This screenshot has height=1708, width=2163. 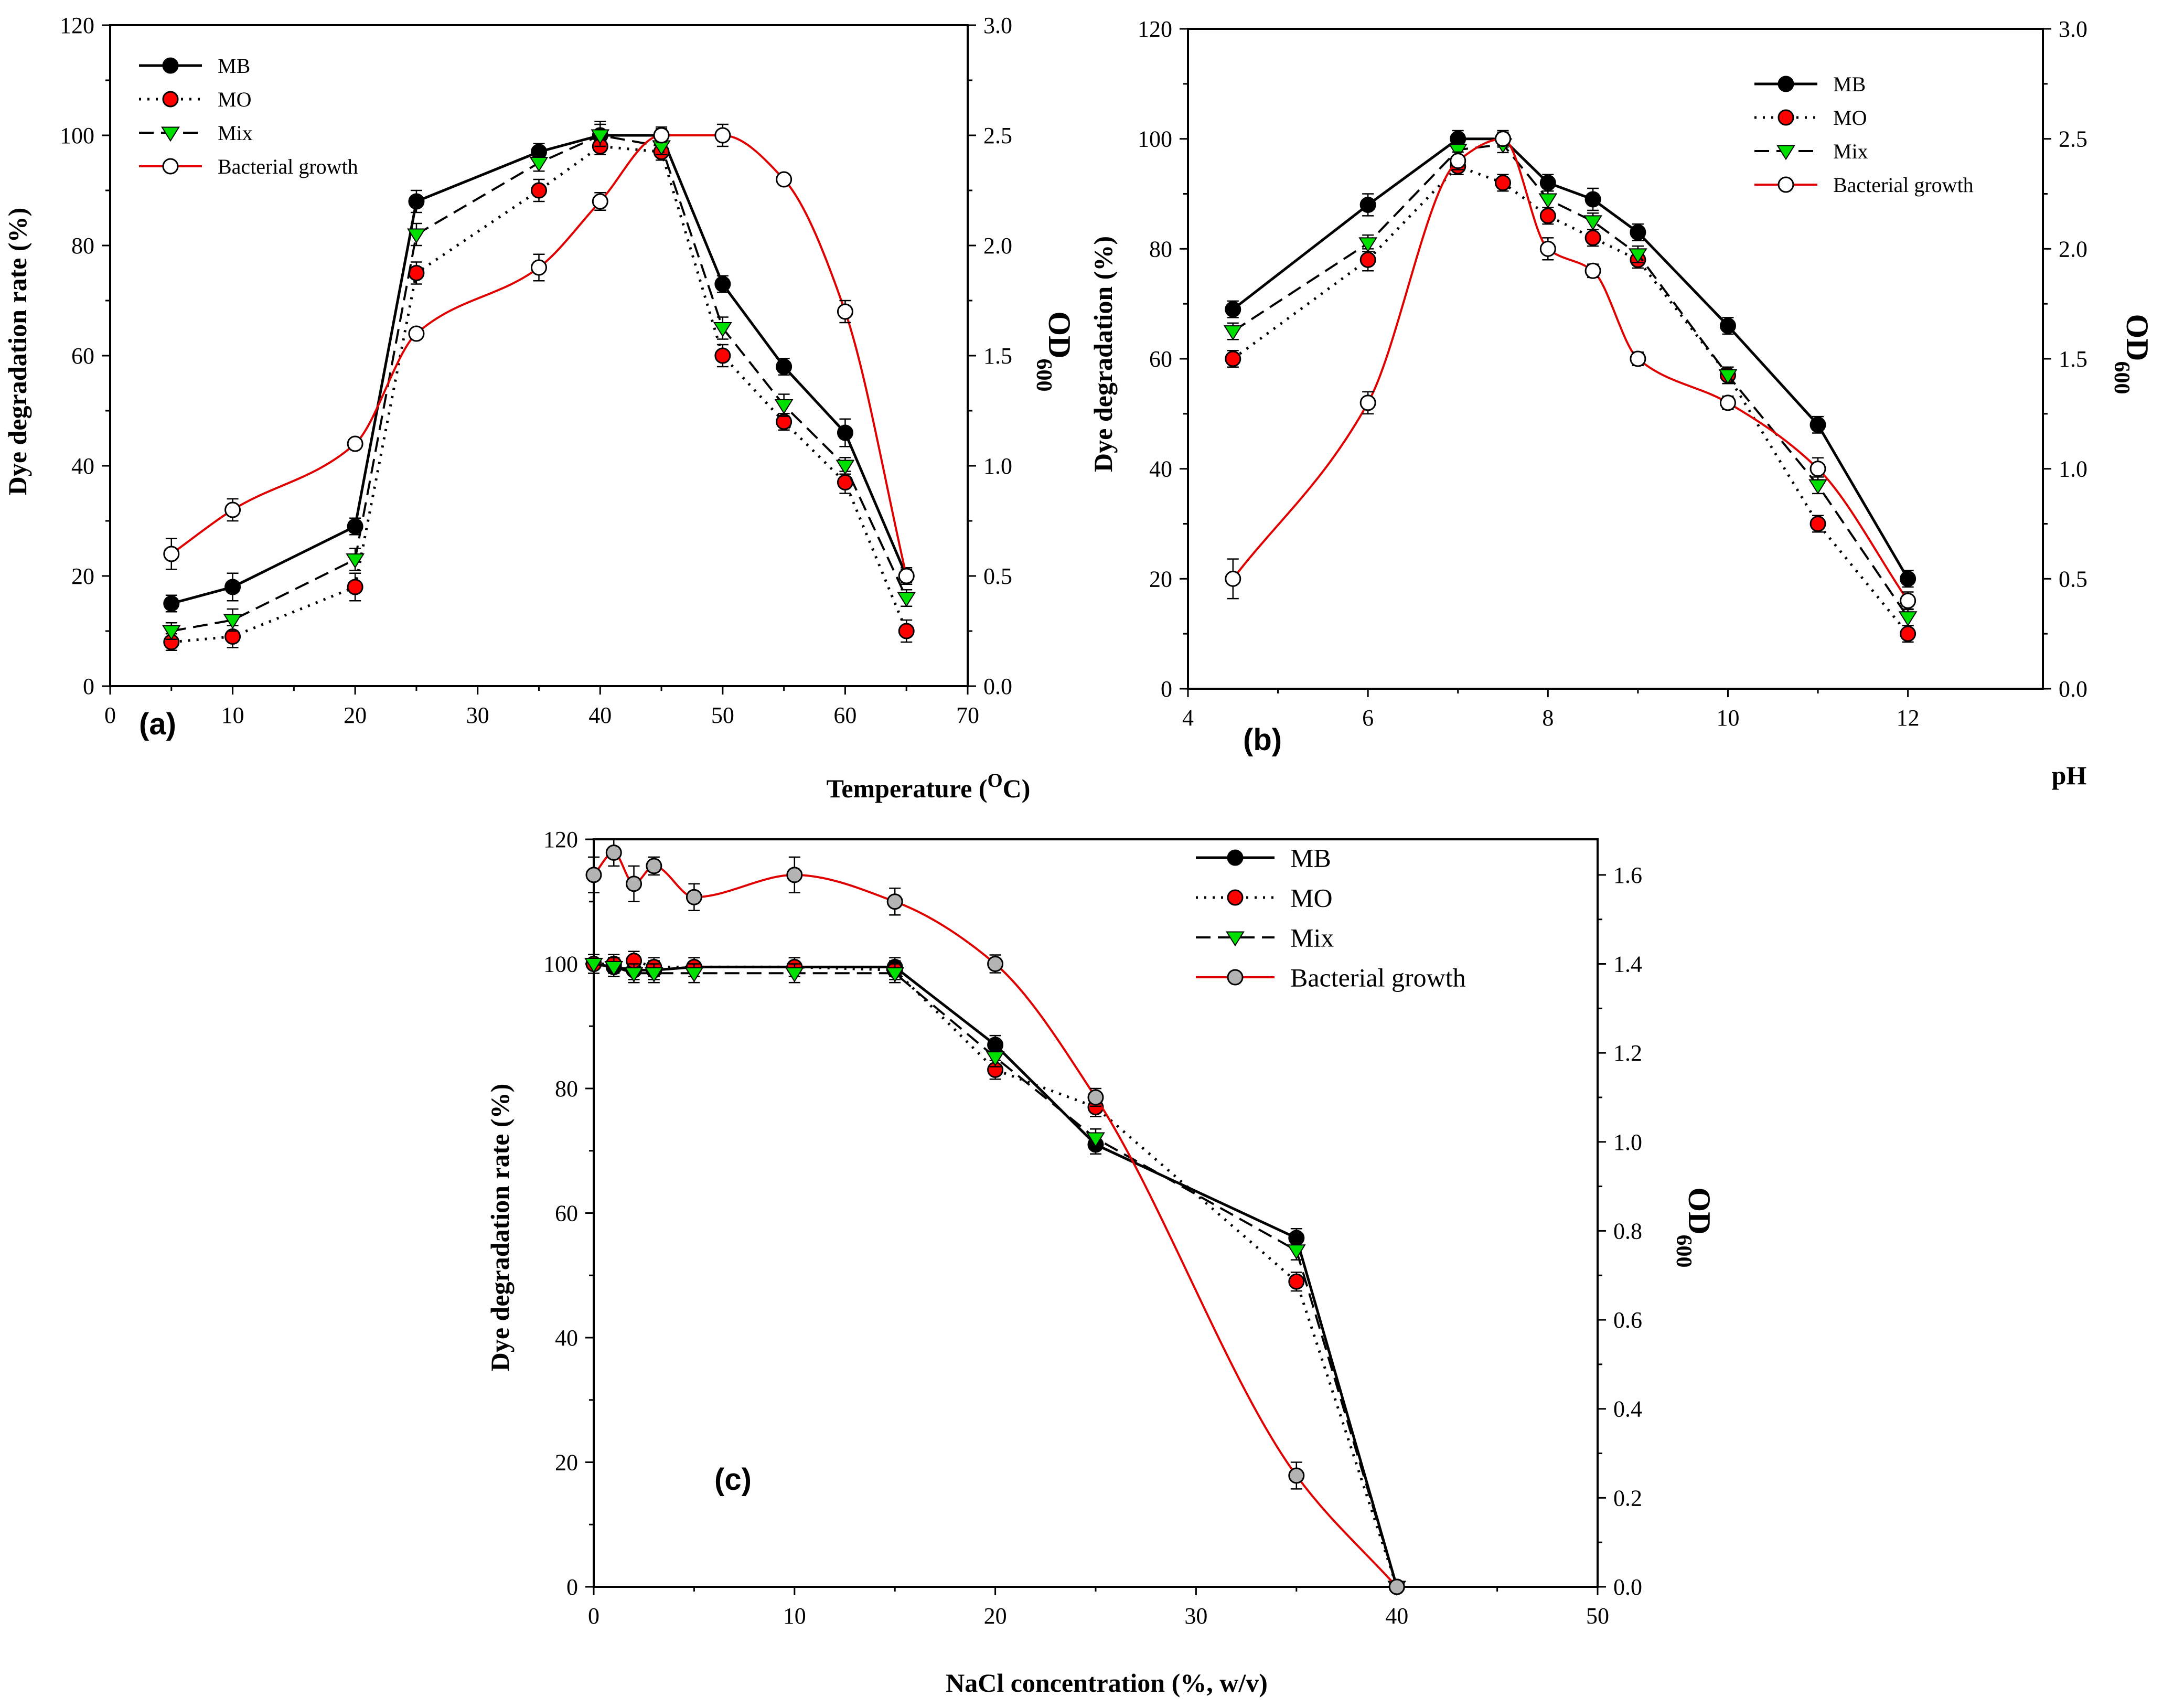 I want to click on x-tick-label-a: 0, so click(x=110, y=715).